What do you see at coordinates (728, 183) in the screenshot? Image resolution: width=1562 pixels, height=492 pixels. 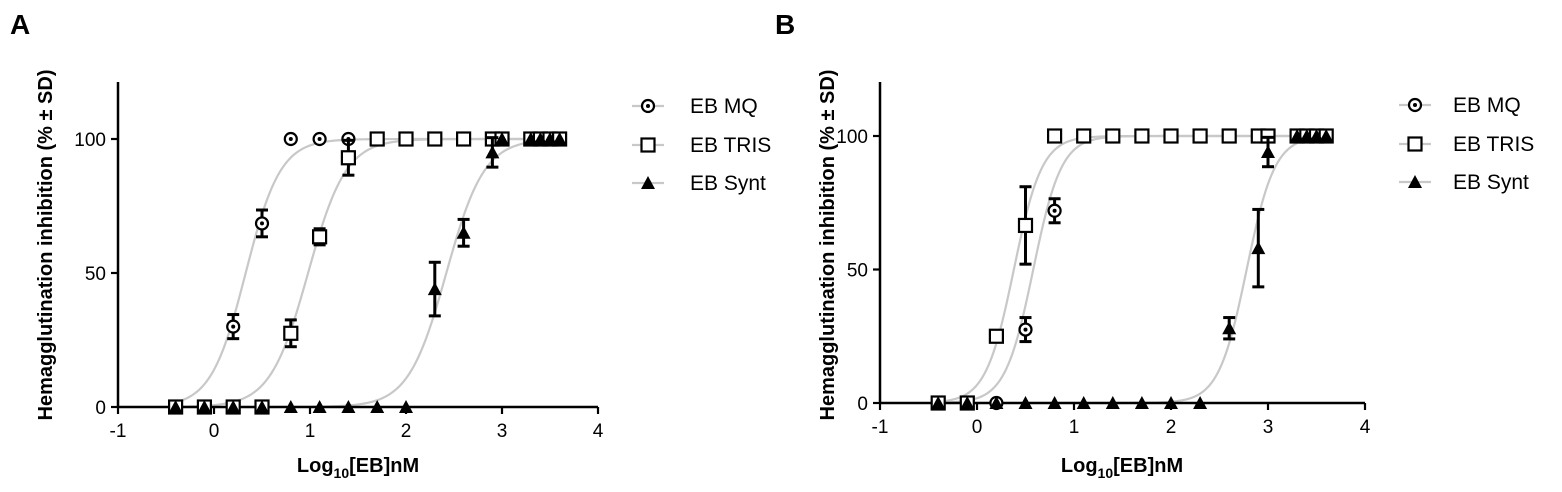 I see `legend-label: EB Synt` at bounding box center [728, 183].